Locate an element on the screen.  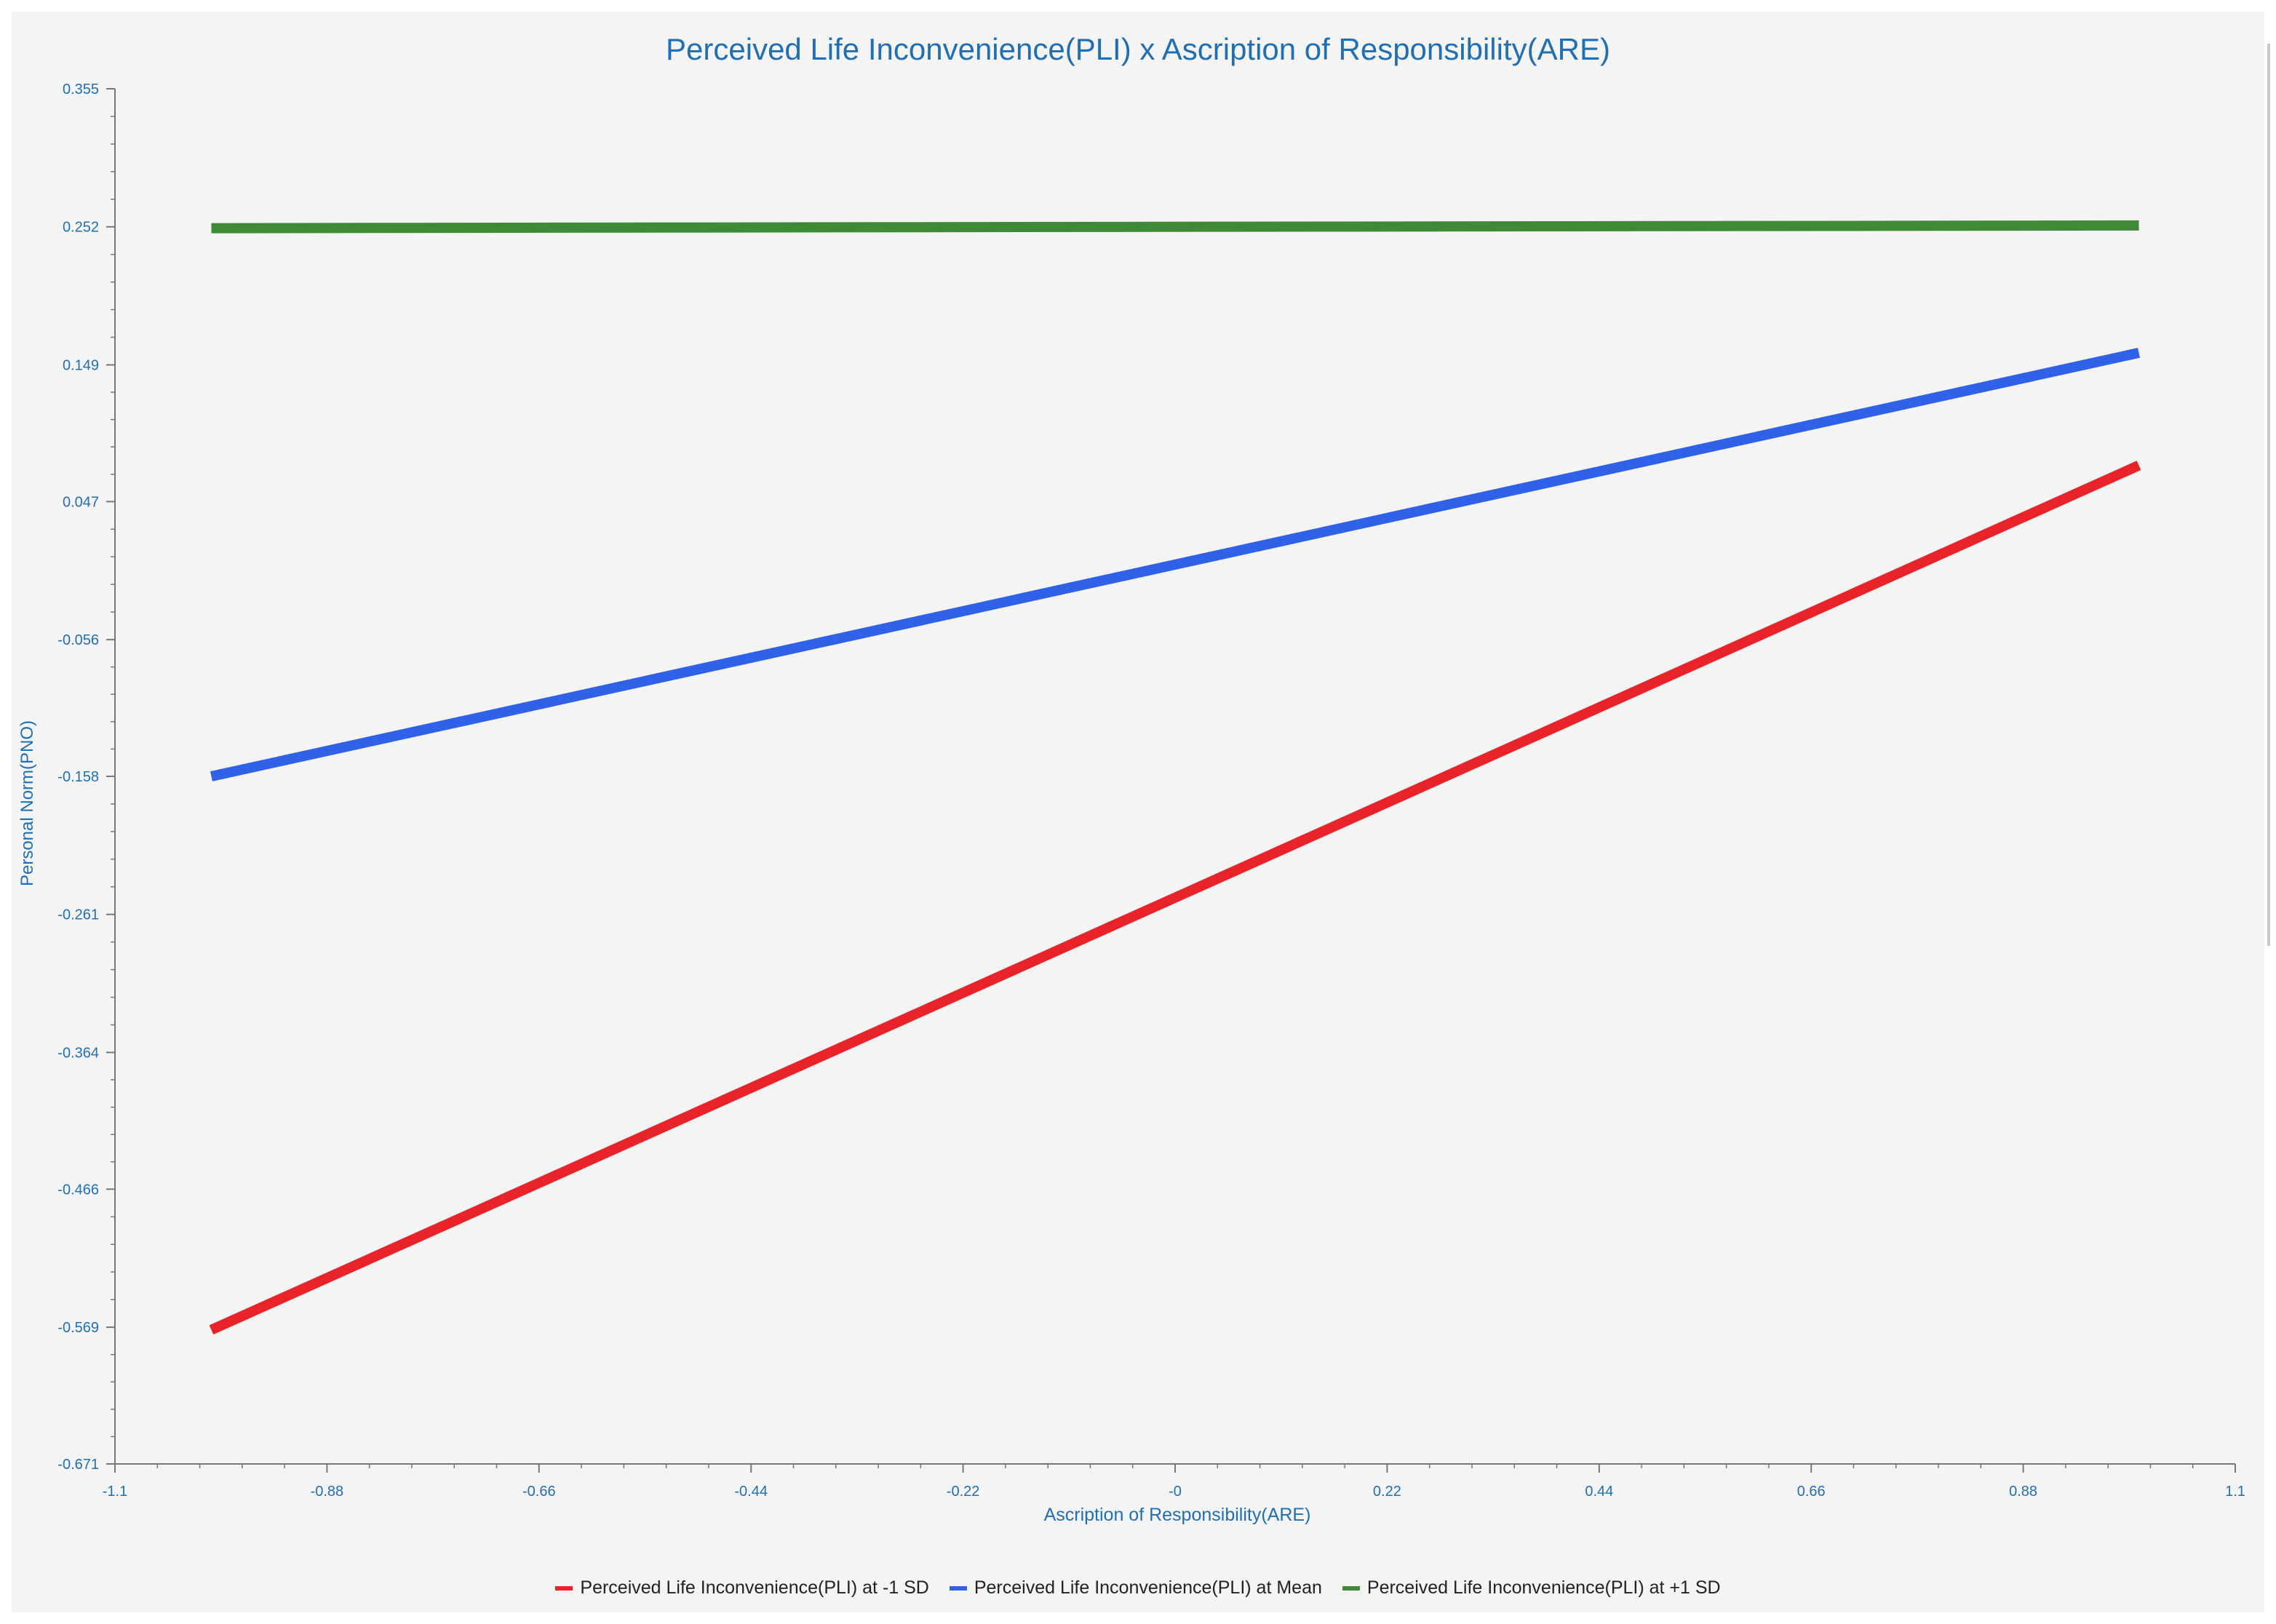
y-tick-label: -0.671 is located at coordinates (78, 1465).